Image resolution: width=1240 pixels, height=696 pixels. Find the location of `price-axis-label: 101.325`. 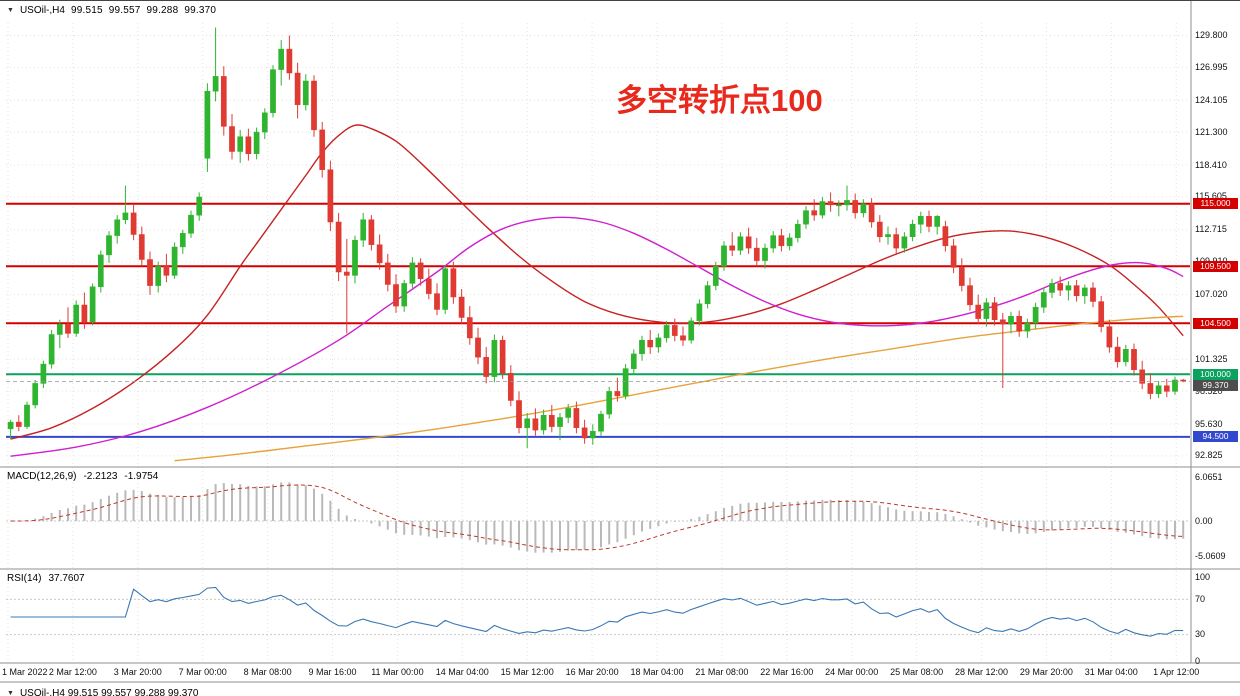

price-axis-label: 101.325 is located at coordinates (1211, 358).